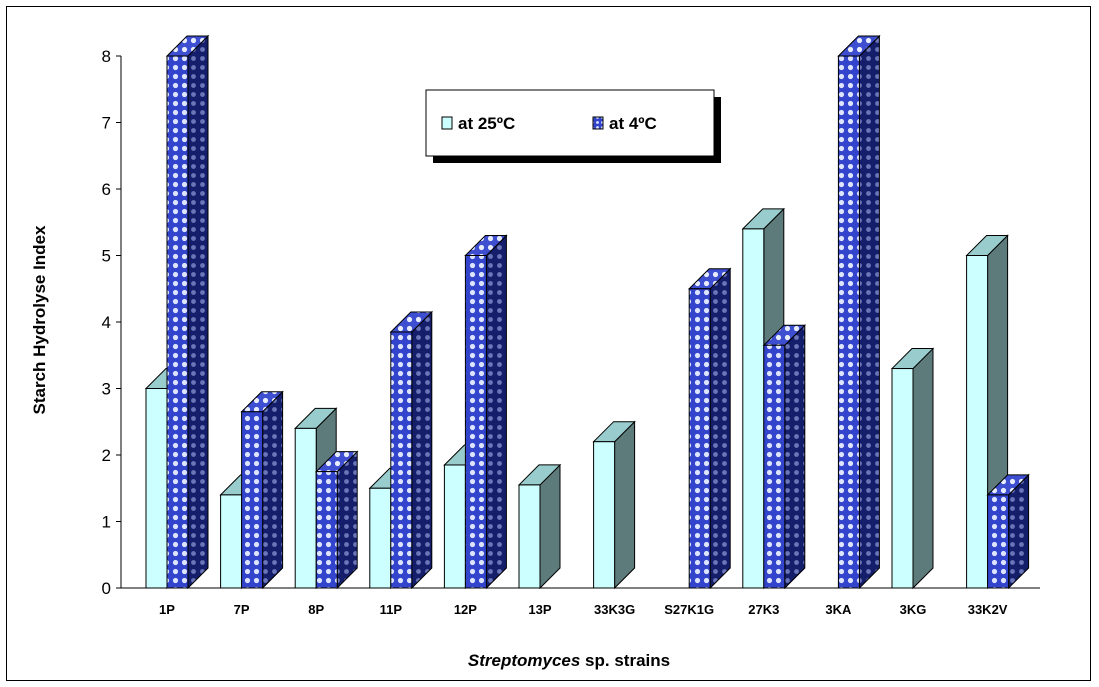 Image resolution: width=1099 pixels, height=687 pixels. I want to click on x-category-label: 7P, so click(242, 609).